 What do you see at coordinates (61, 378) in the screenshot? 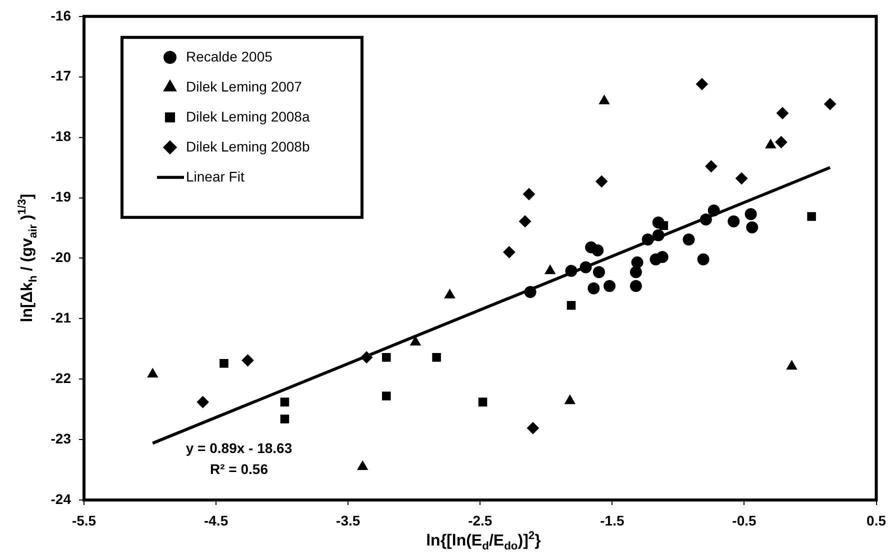
I see `y-tick-label: -22` at bounding box center [61, 378].